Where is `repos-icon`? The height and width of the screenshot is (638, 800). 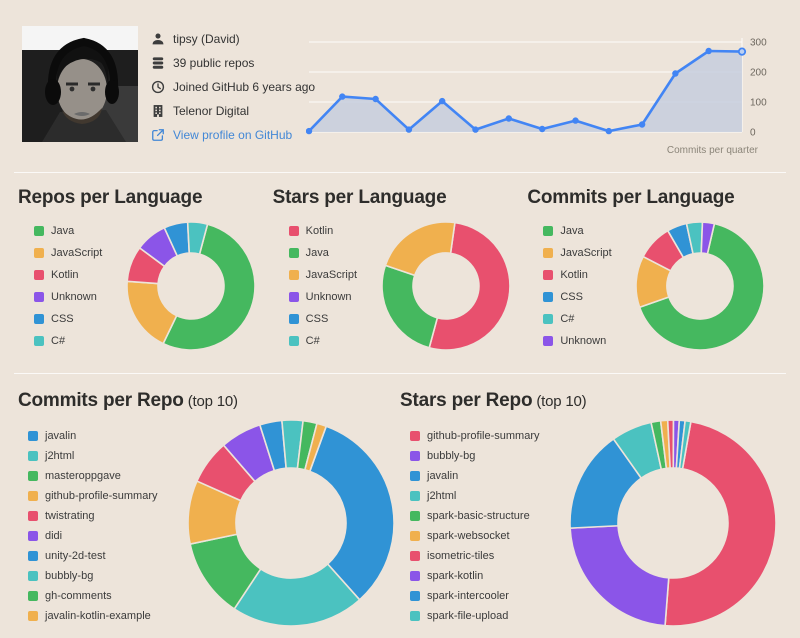 repos-icon is located at coordinates (158, 63).